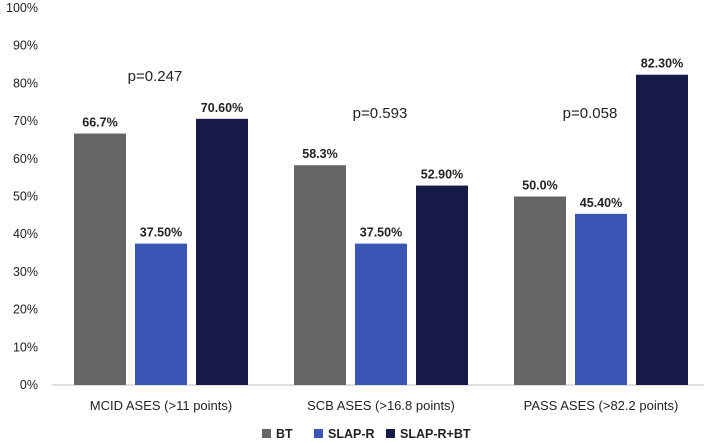 This screenshot has width=711, height=443. I want to click on data-label: 58.3%, so click(319, 154).